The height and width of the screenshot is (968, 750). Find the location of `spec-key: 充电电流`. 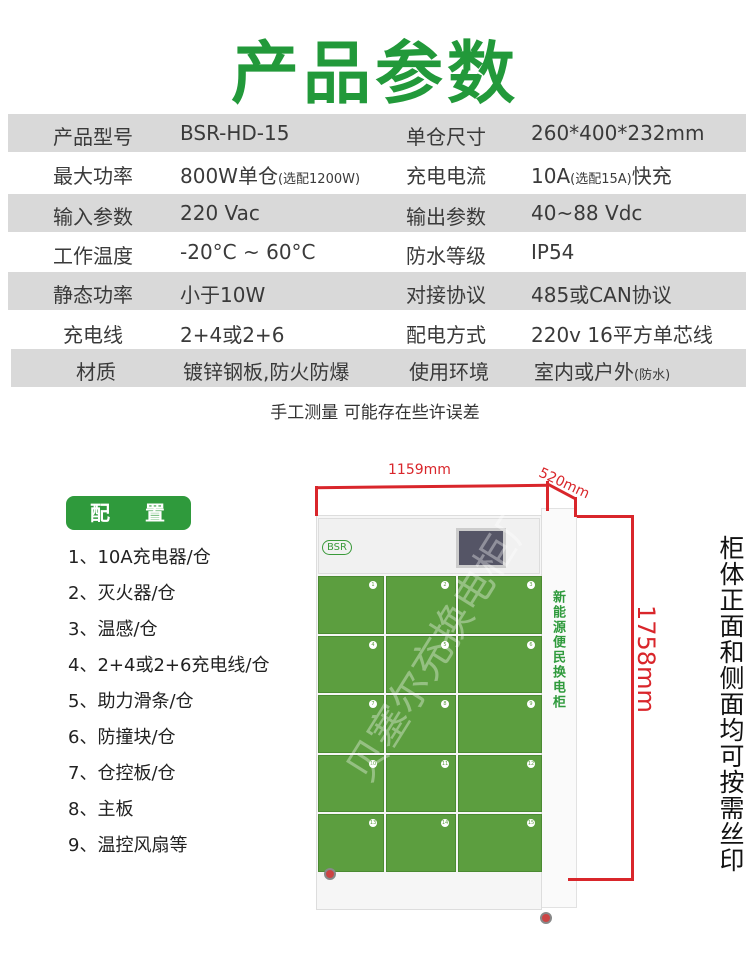

spec-key: 充电电流 is located at coordinates (446, 174).